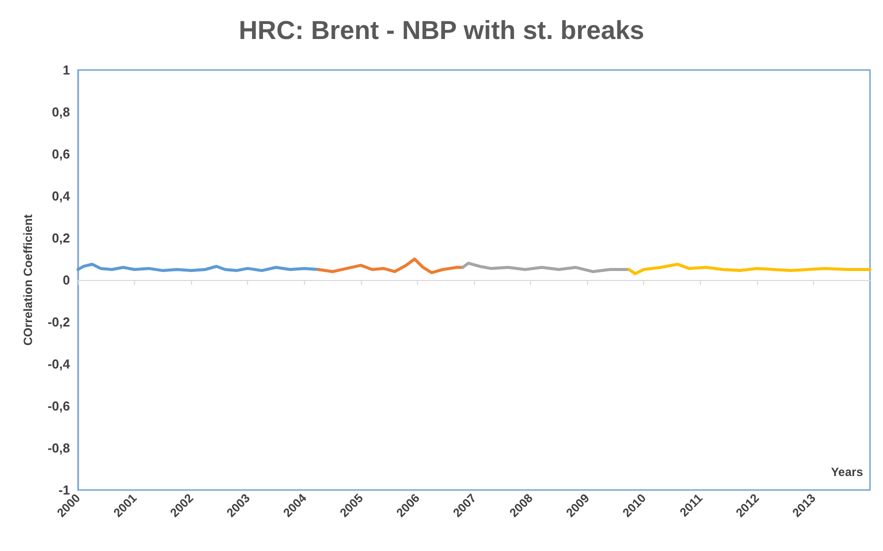  I want to click on y-tick-label: -0,8, so click(59, 448).